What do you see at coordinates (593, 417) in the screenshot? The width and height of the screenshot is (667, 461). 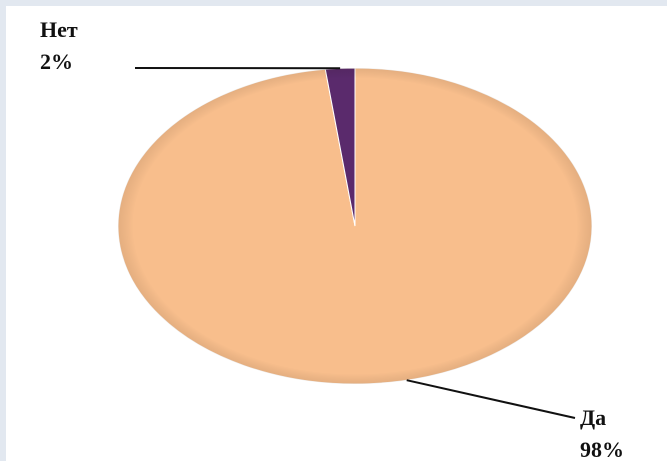 I see `category-label: Да` at bounding box center [593, 417].